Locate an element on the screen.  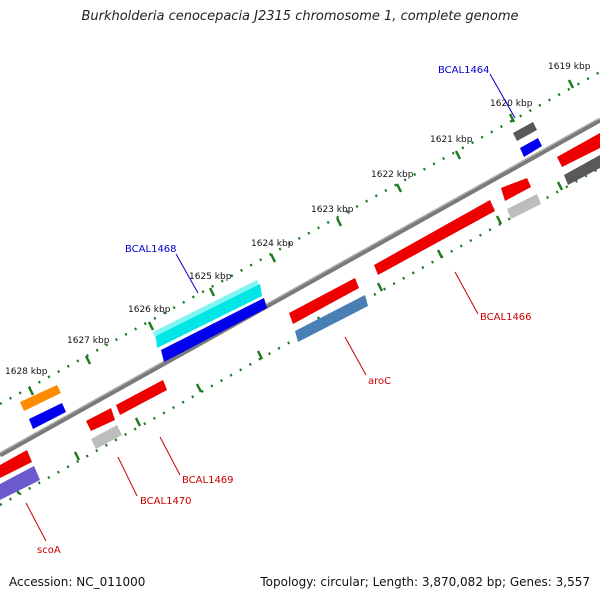
tick-label: 1623 kbp is located at coordinates (332, 210).